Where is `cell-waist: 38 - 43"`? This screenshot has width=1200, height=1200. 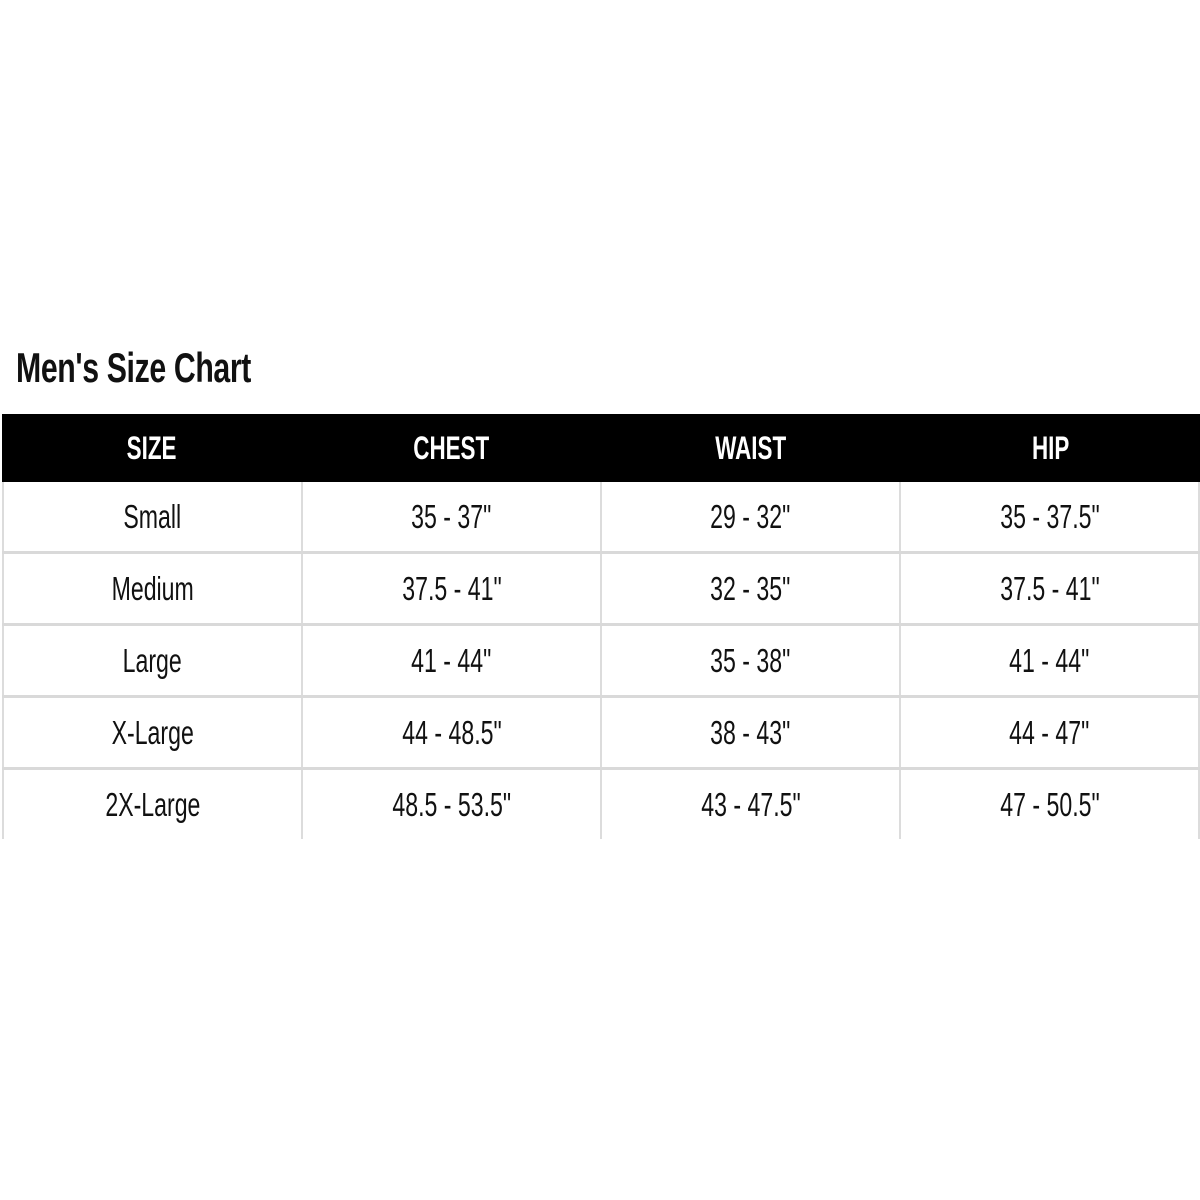 cell-waist: 38 - 43" is located at coordinates (751, 732).